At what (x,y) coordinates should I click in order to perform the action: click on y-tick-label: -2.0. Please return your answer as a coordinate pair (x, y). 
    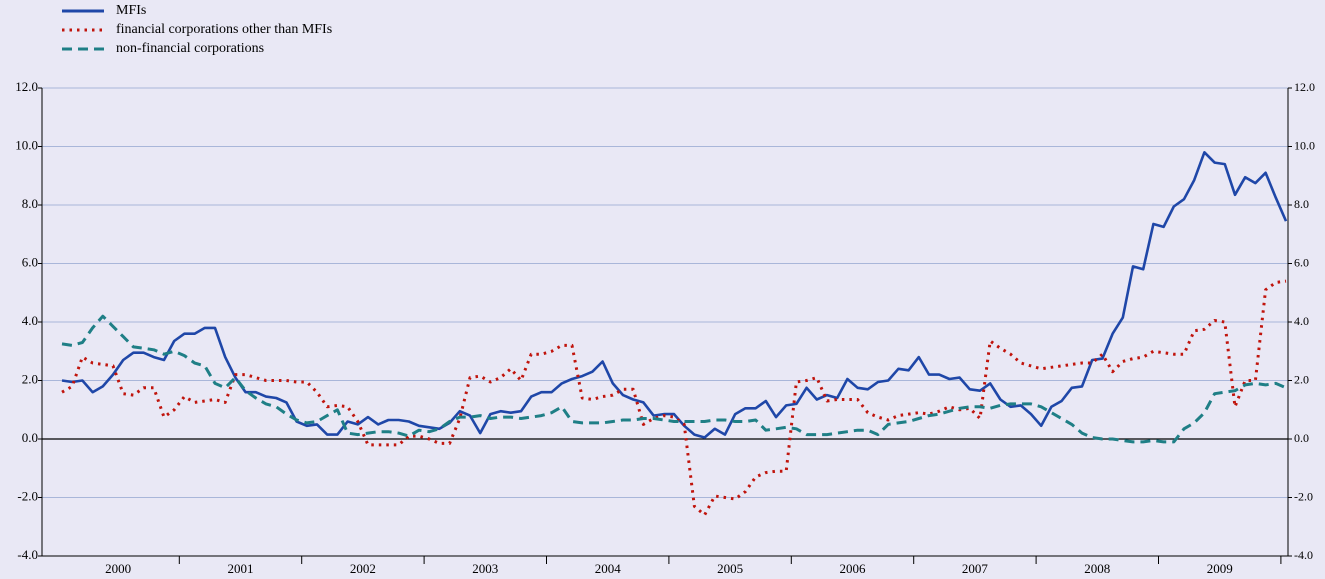
    Looking at the image, I should click on (27, 495).